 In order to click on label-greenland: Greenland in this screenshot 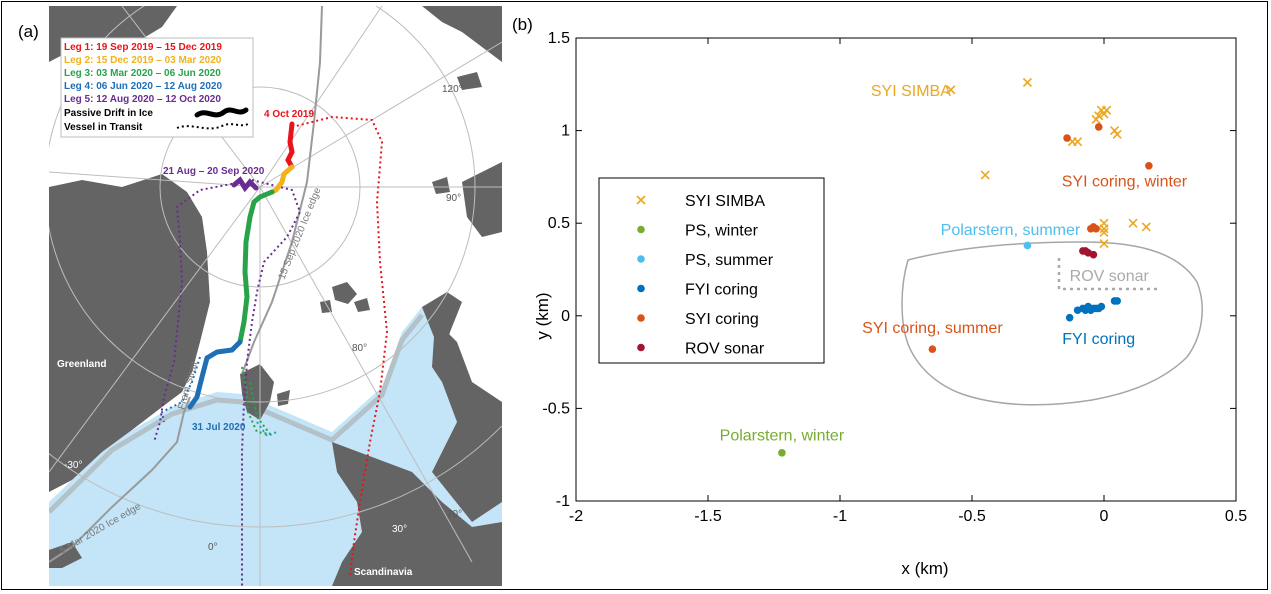, I will do `click(81, 364)`.